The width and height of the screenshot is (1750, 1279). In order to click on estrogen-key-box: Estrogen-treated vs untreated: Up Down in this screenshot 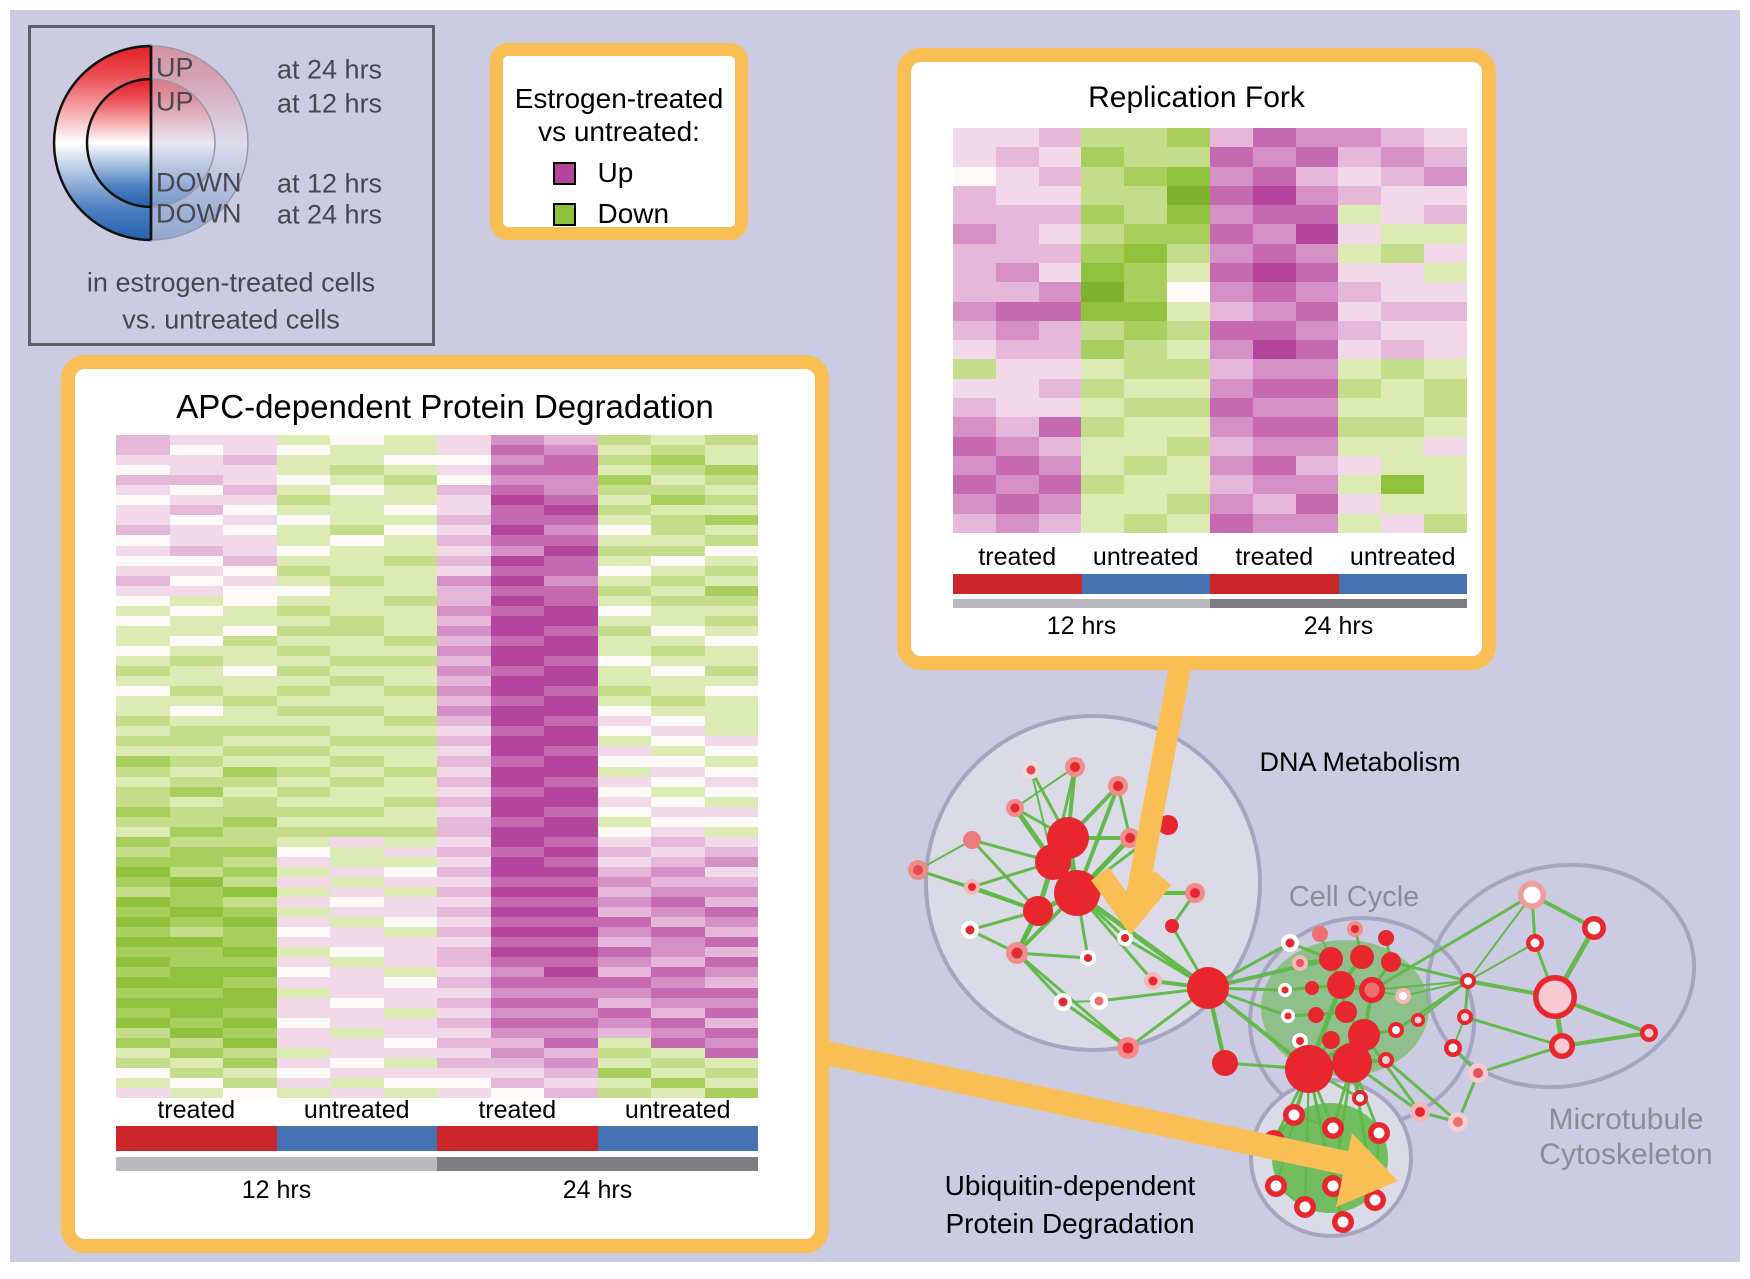, I will do `click(619, 141)`.